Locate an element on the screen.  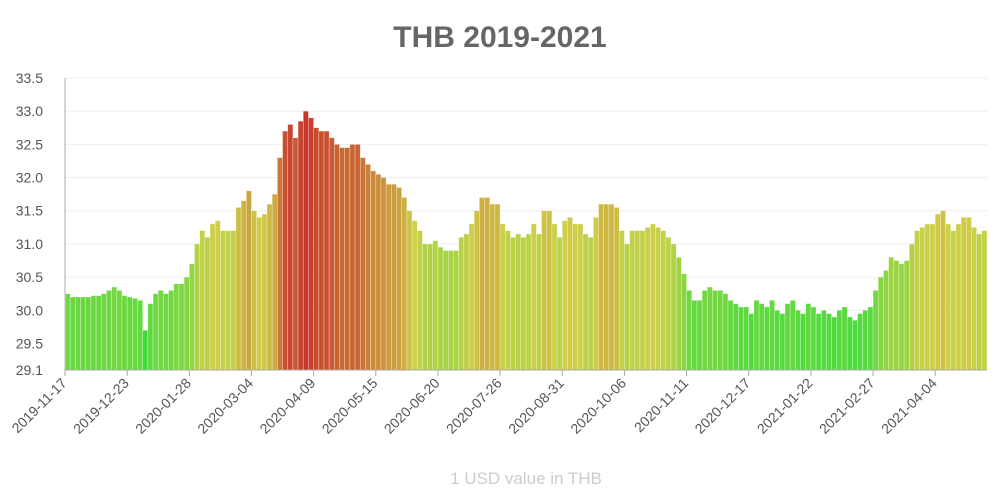
x-tick-label: 2020-05-15 is located at coordinates (350, 406).